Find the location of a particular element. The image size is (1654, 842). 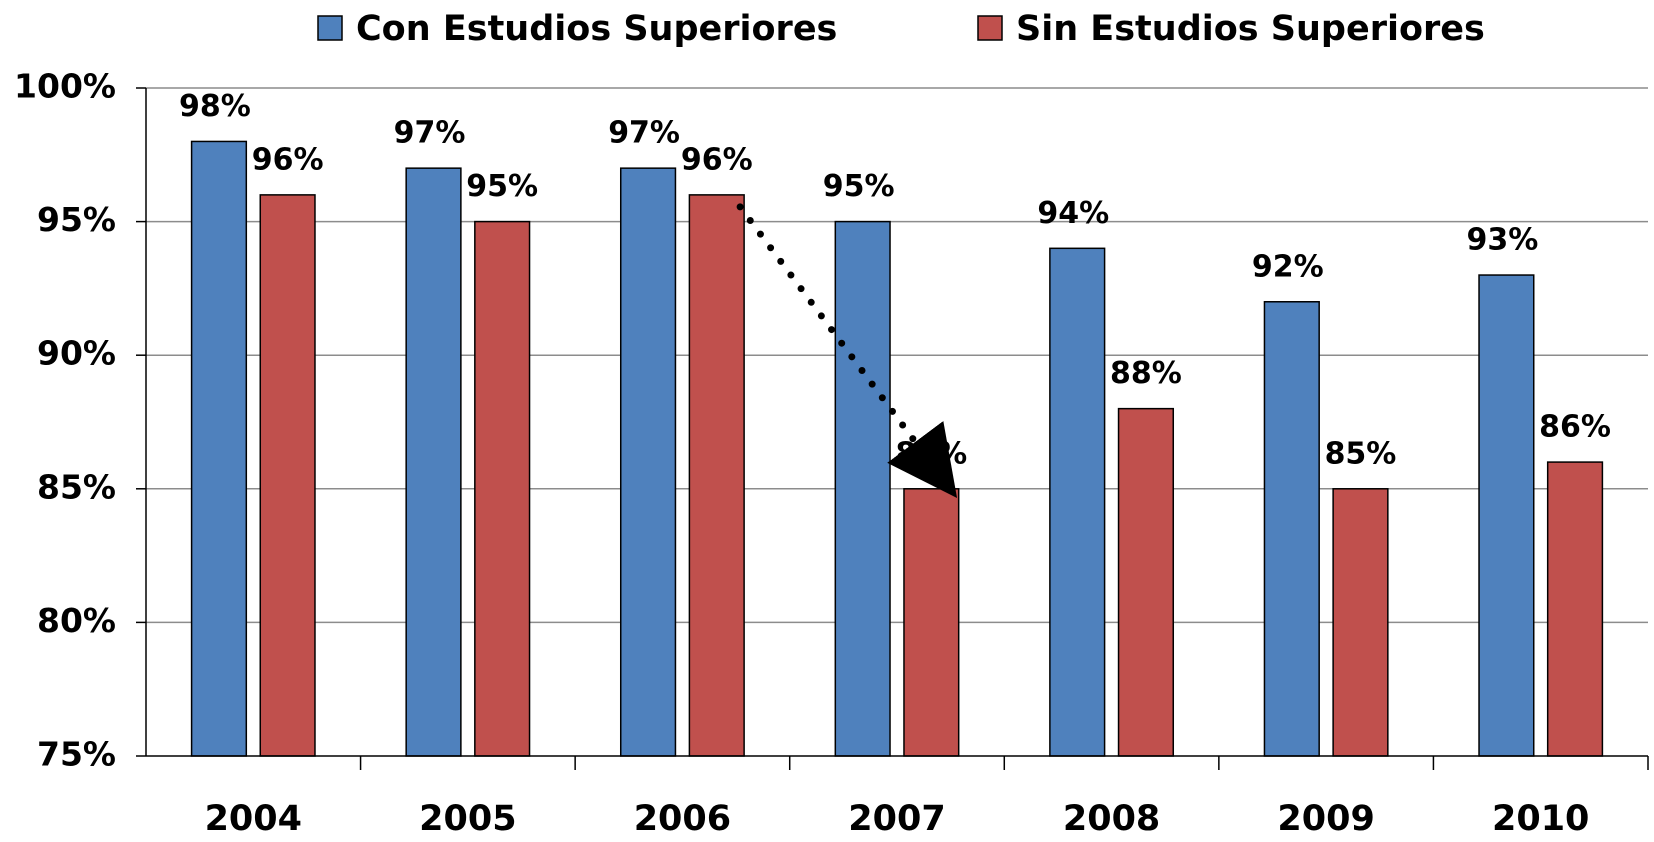

value-label: 98% is located at coordinates (215, 106).